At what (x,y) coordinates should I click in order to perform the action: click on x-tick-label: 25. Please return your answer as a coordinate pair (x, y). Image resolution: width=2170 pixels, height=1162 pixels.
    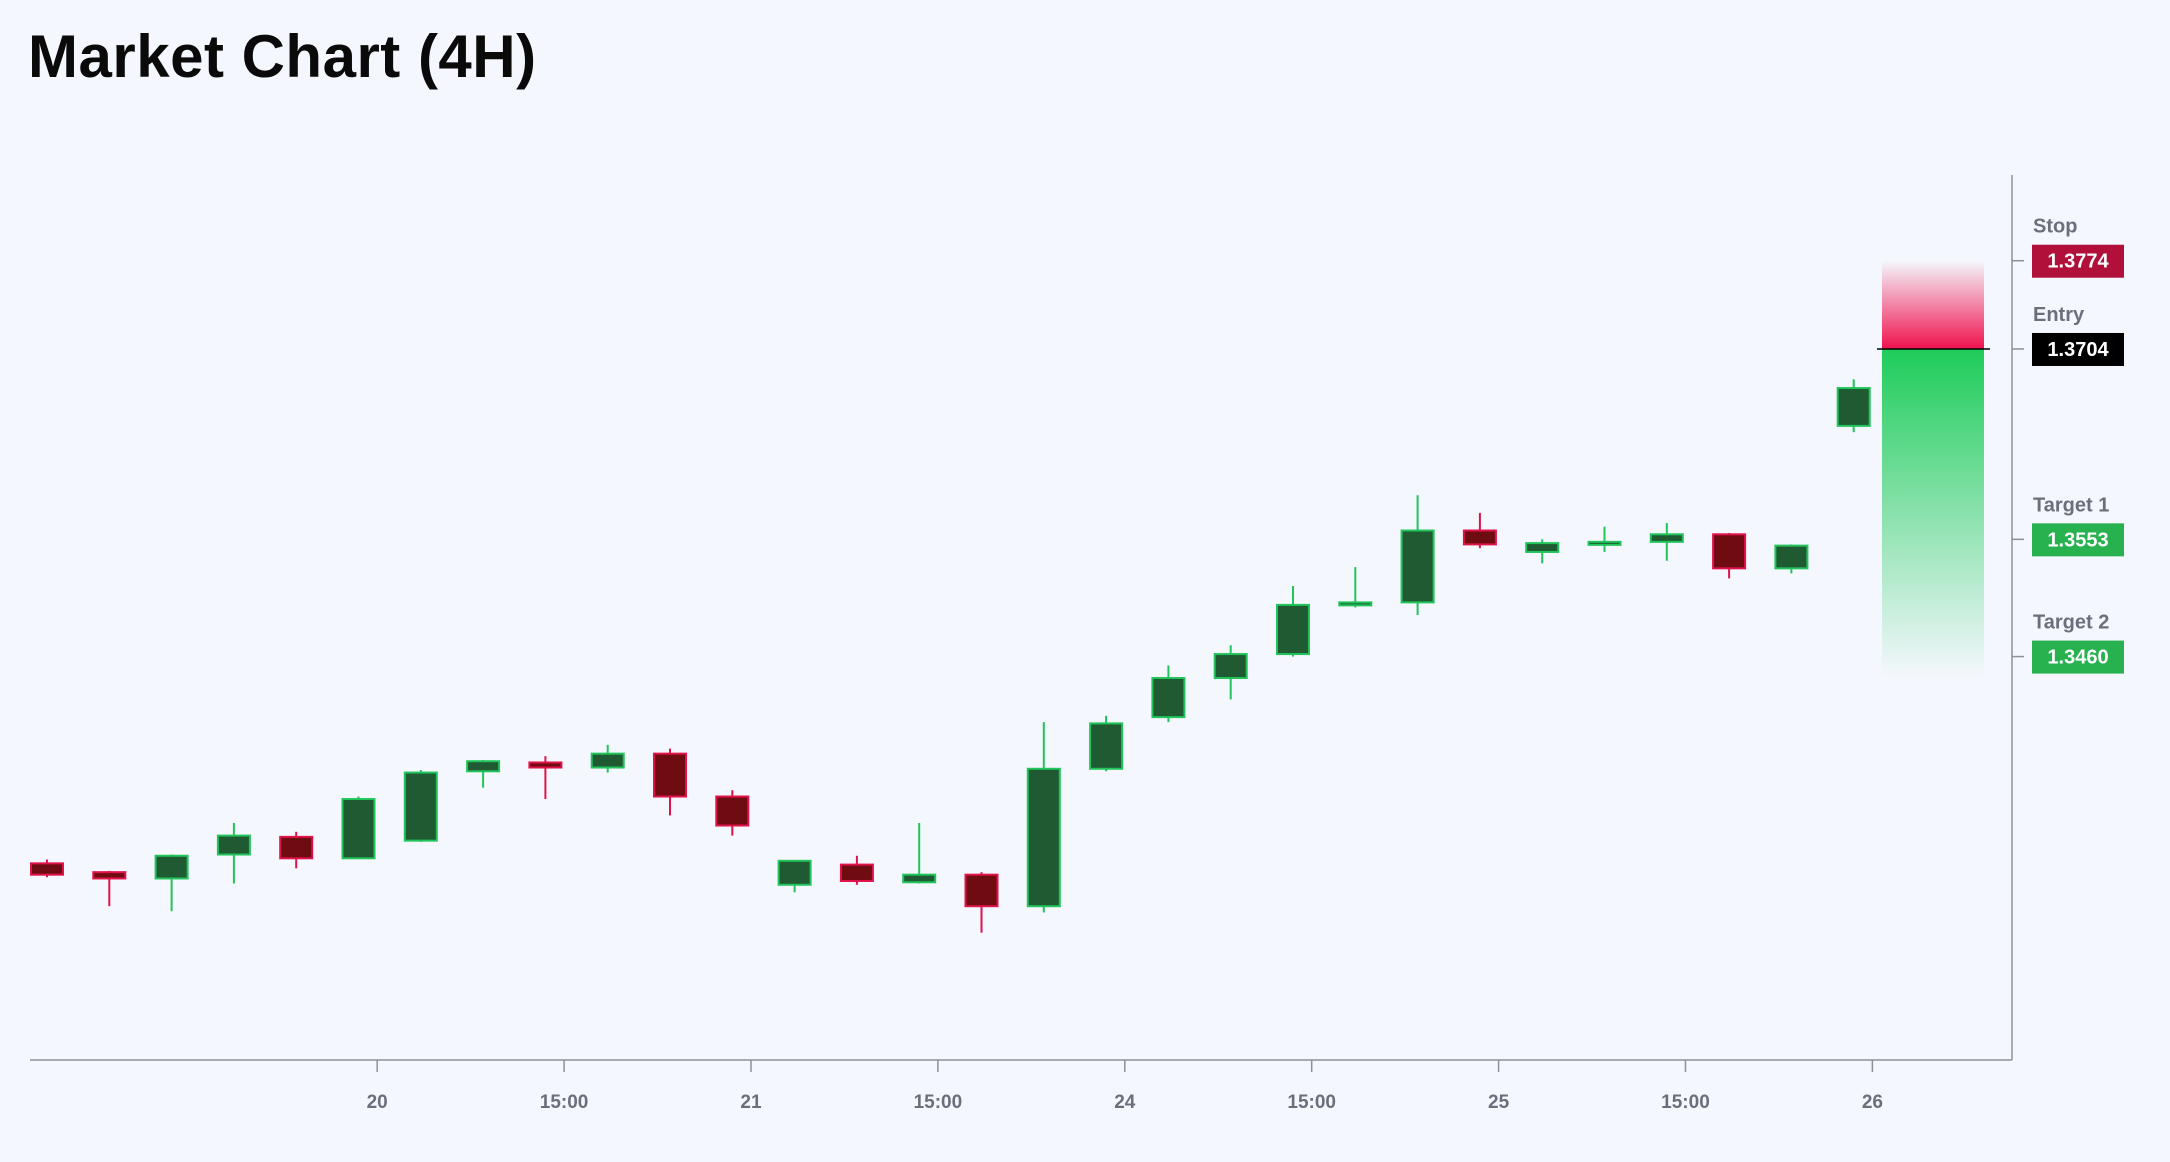
    Looking at the image, I should click on (1499, 1102).